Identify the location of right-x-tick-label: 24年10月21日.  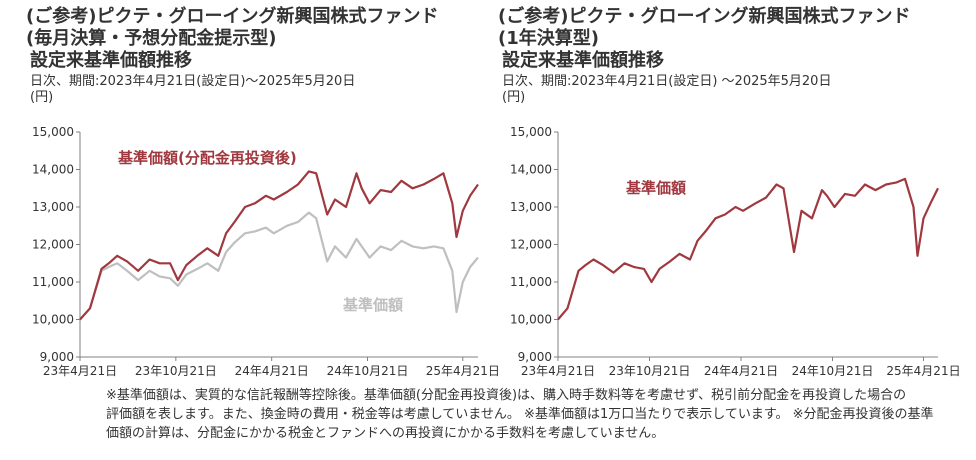
(833, 371).